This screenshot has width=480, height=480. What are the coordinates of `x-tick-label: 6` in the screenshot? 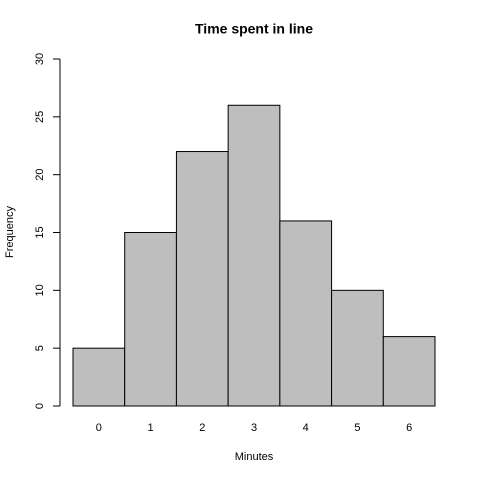 It's located at (409, 428).